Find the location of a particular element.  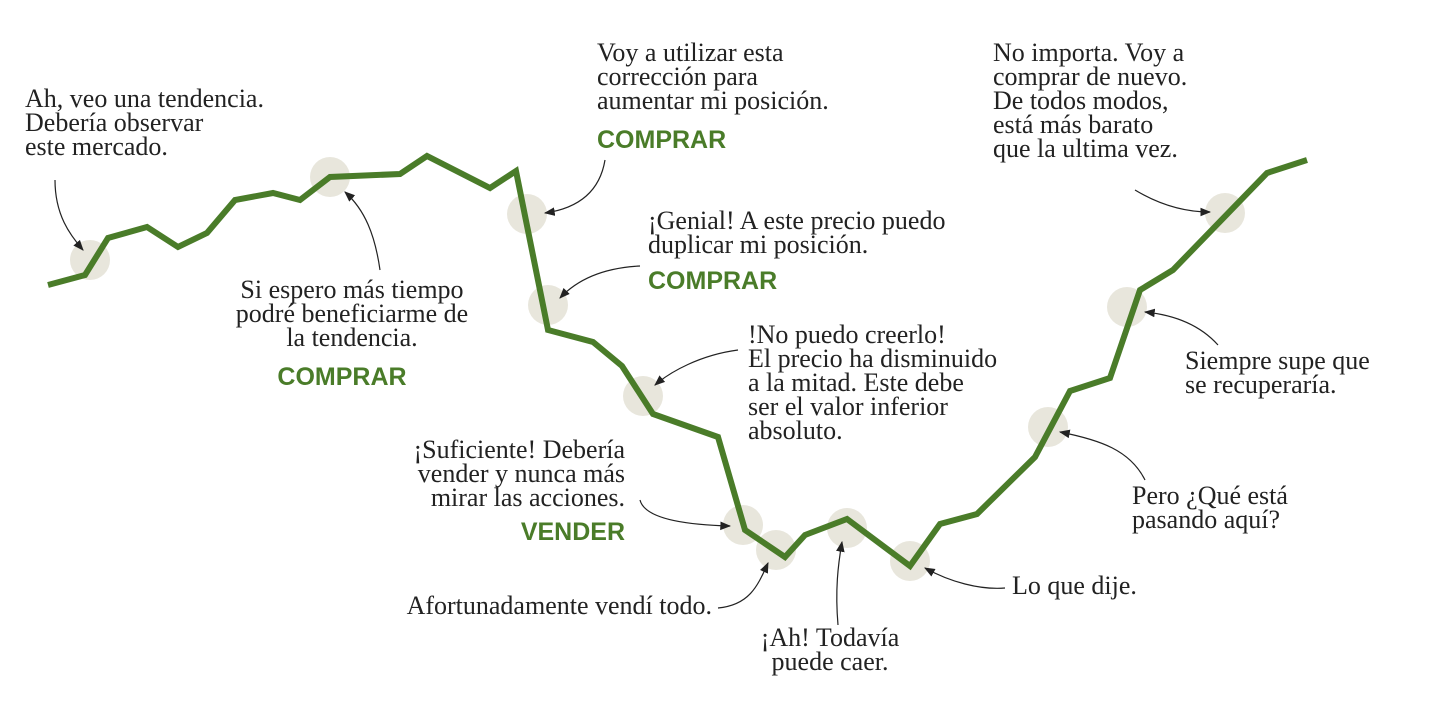

annotation-text: El precio ha disminuido is located at coordinates (872, 358).